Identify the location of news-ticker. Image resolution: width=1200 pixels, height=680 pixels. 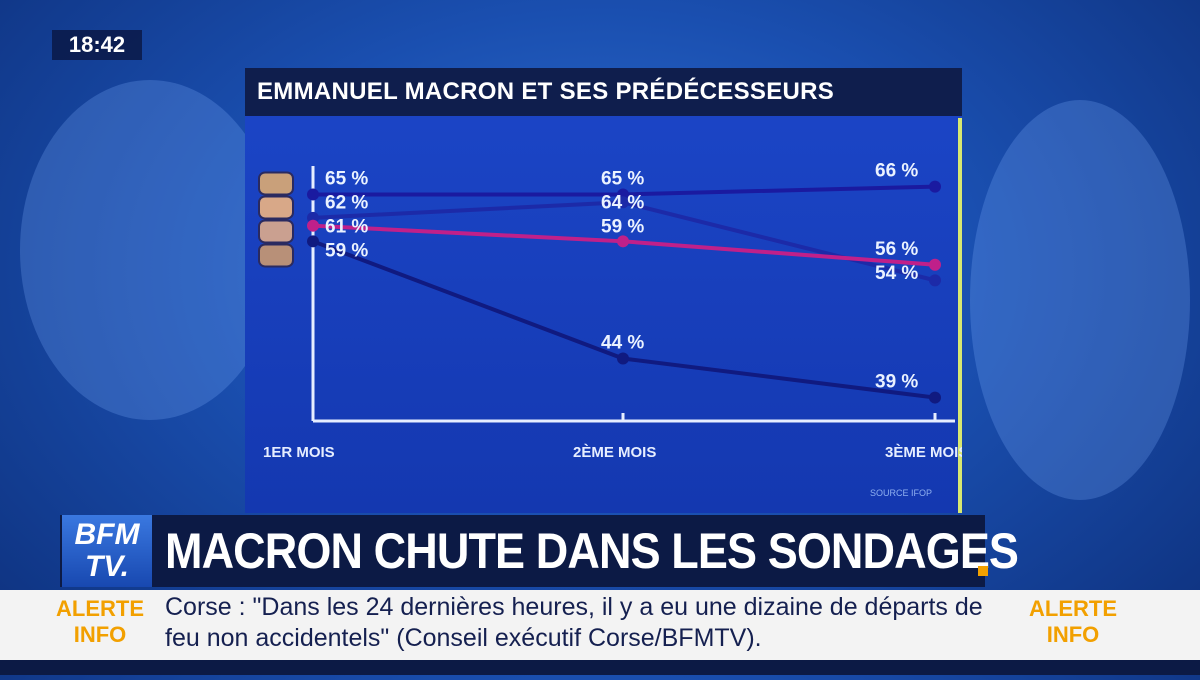
(600, 625).